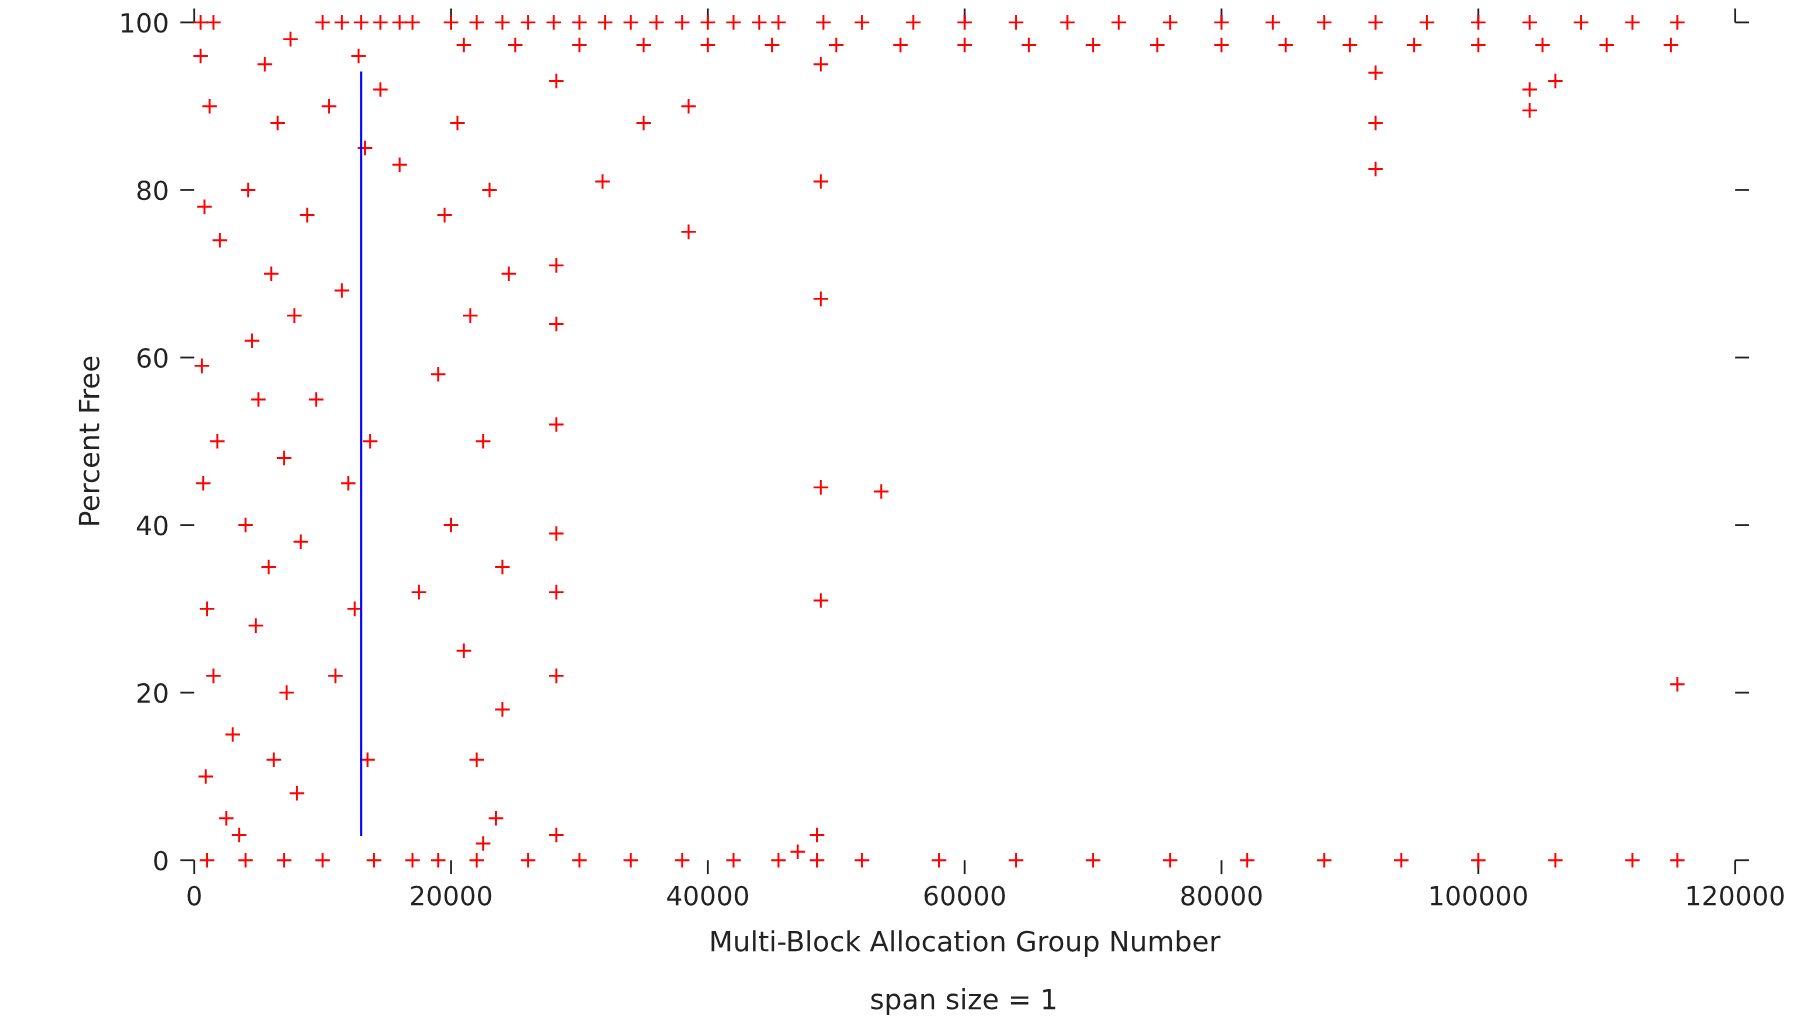 The height and width of the screenshot is (1018, 1815). Describe the element at coordinates (451, 895) in the screenshot. I see `x-tick-label: 20000` at that location.